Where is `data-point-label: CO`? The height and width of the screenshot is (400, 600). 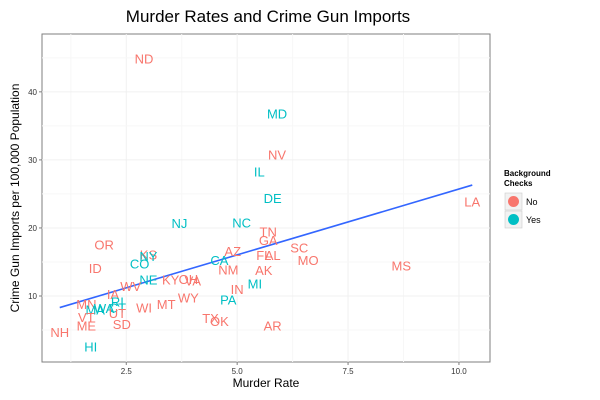
data-point-label: CO is located at coordinates (140, 263).